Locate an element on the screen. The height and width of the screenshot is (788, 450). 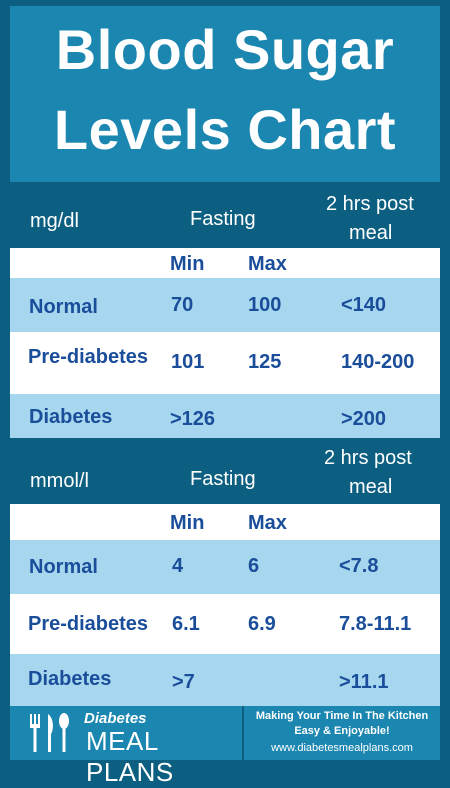
table-row: Normal 4 6 <7.8 is located at coordinates (225, 567).